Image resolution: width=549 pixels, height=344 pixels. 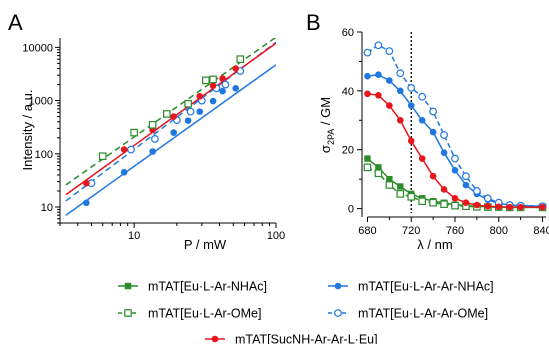 What do you see at coordinates (499, 231) in the screenshot?
I see `chart-b-xtick-label: 800` at bounding box center [499, 231].